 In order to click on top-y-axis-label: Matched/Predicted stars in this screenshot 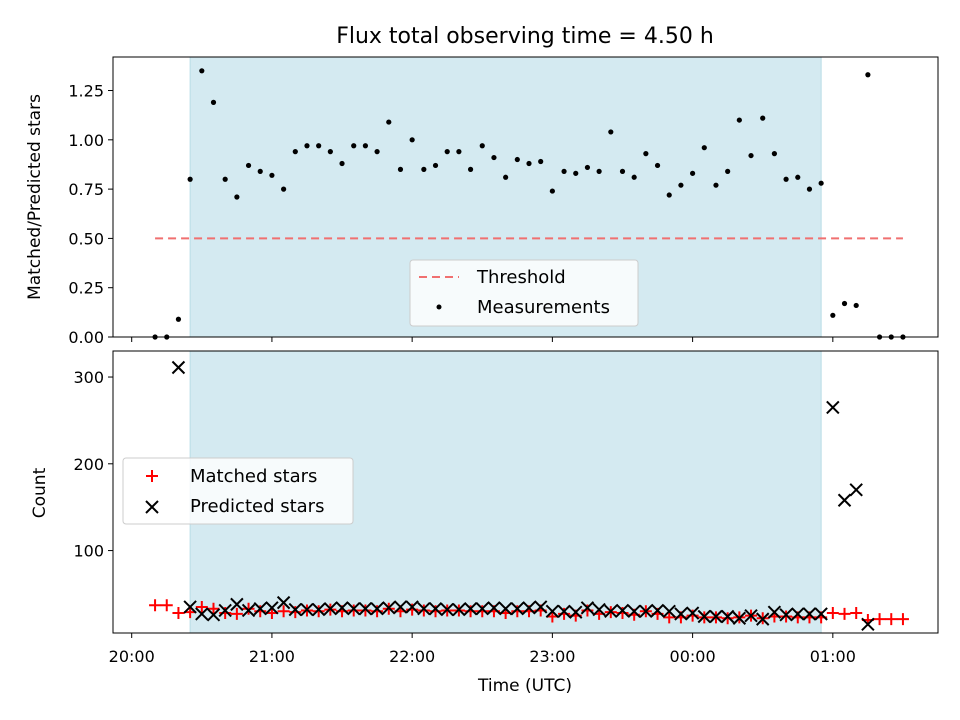, I will do `click(35, 197)`.